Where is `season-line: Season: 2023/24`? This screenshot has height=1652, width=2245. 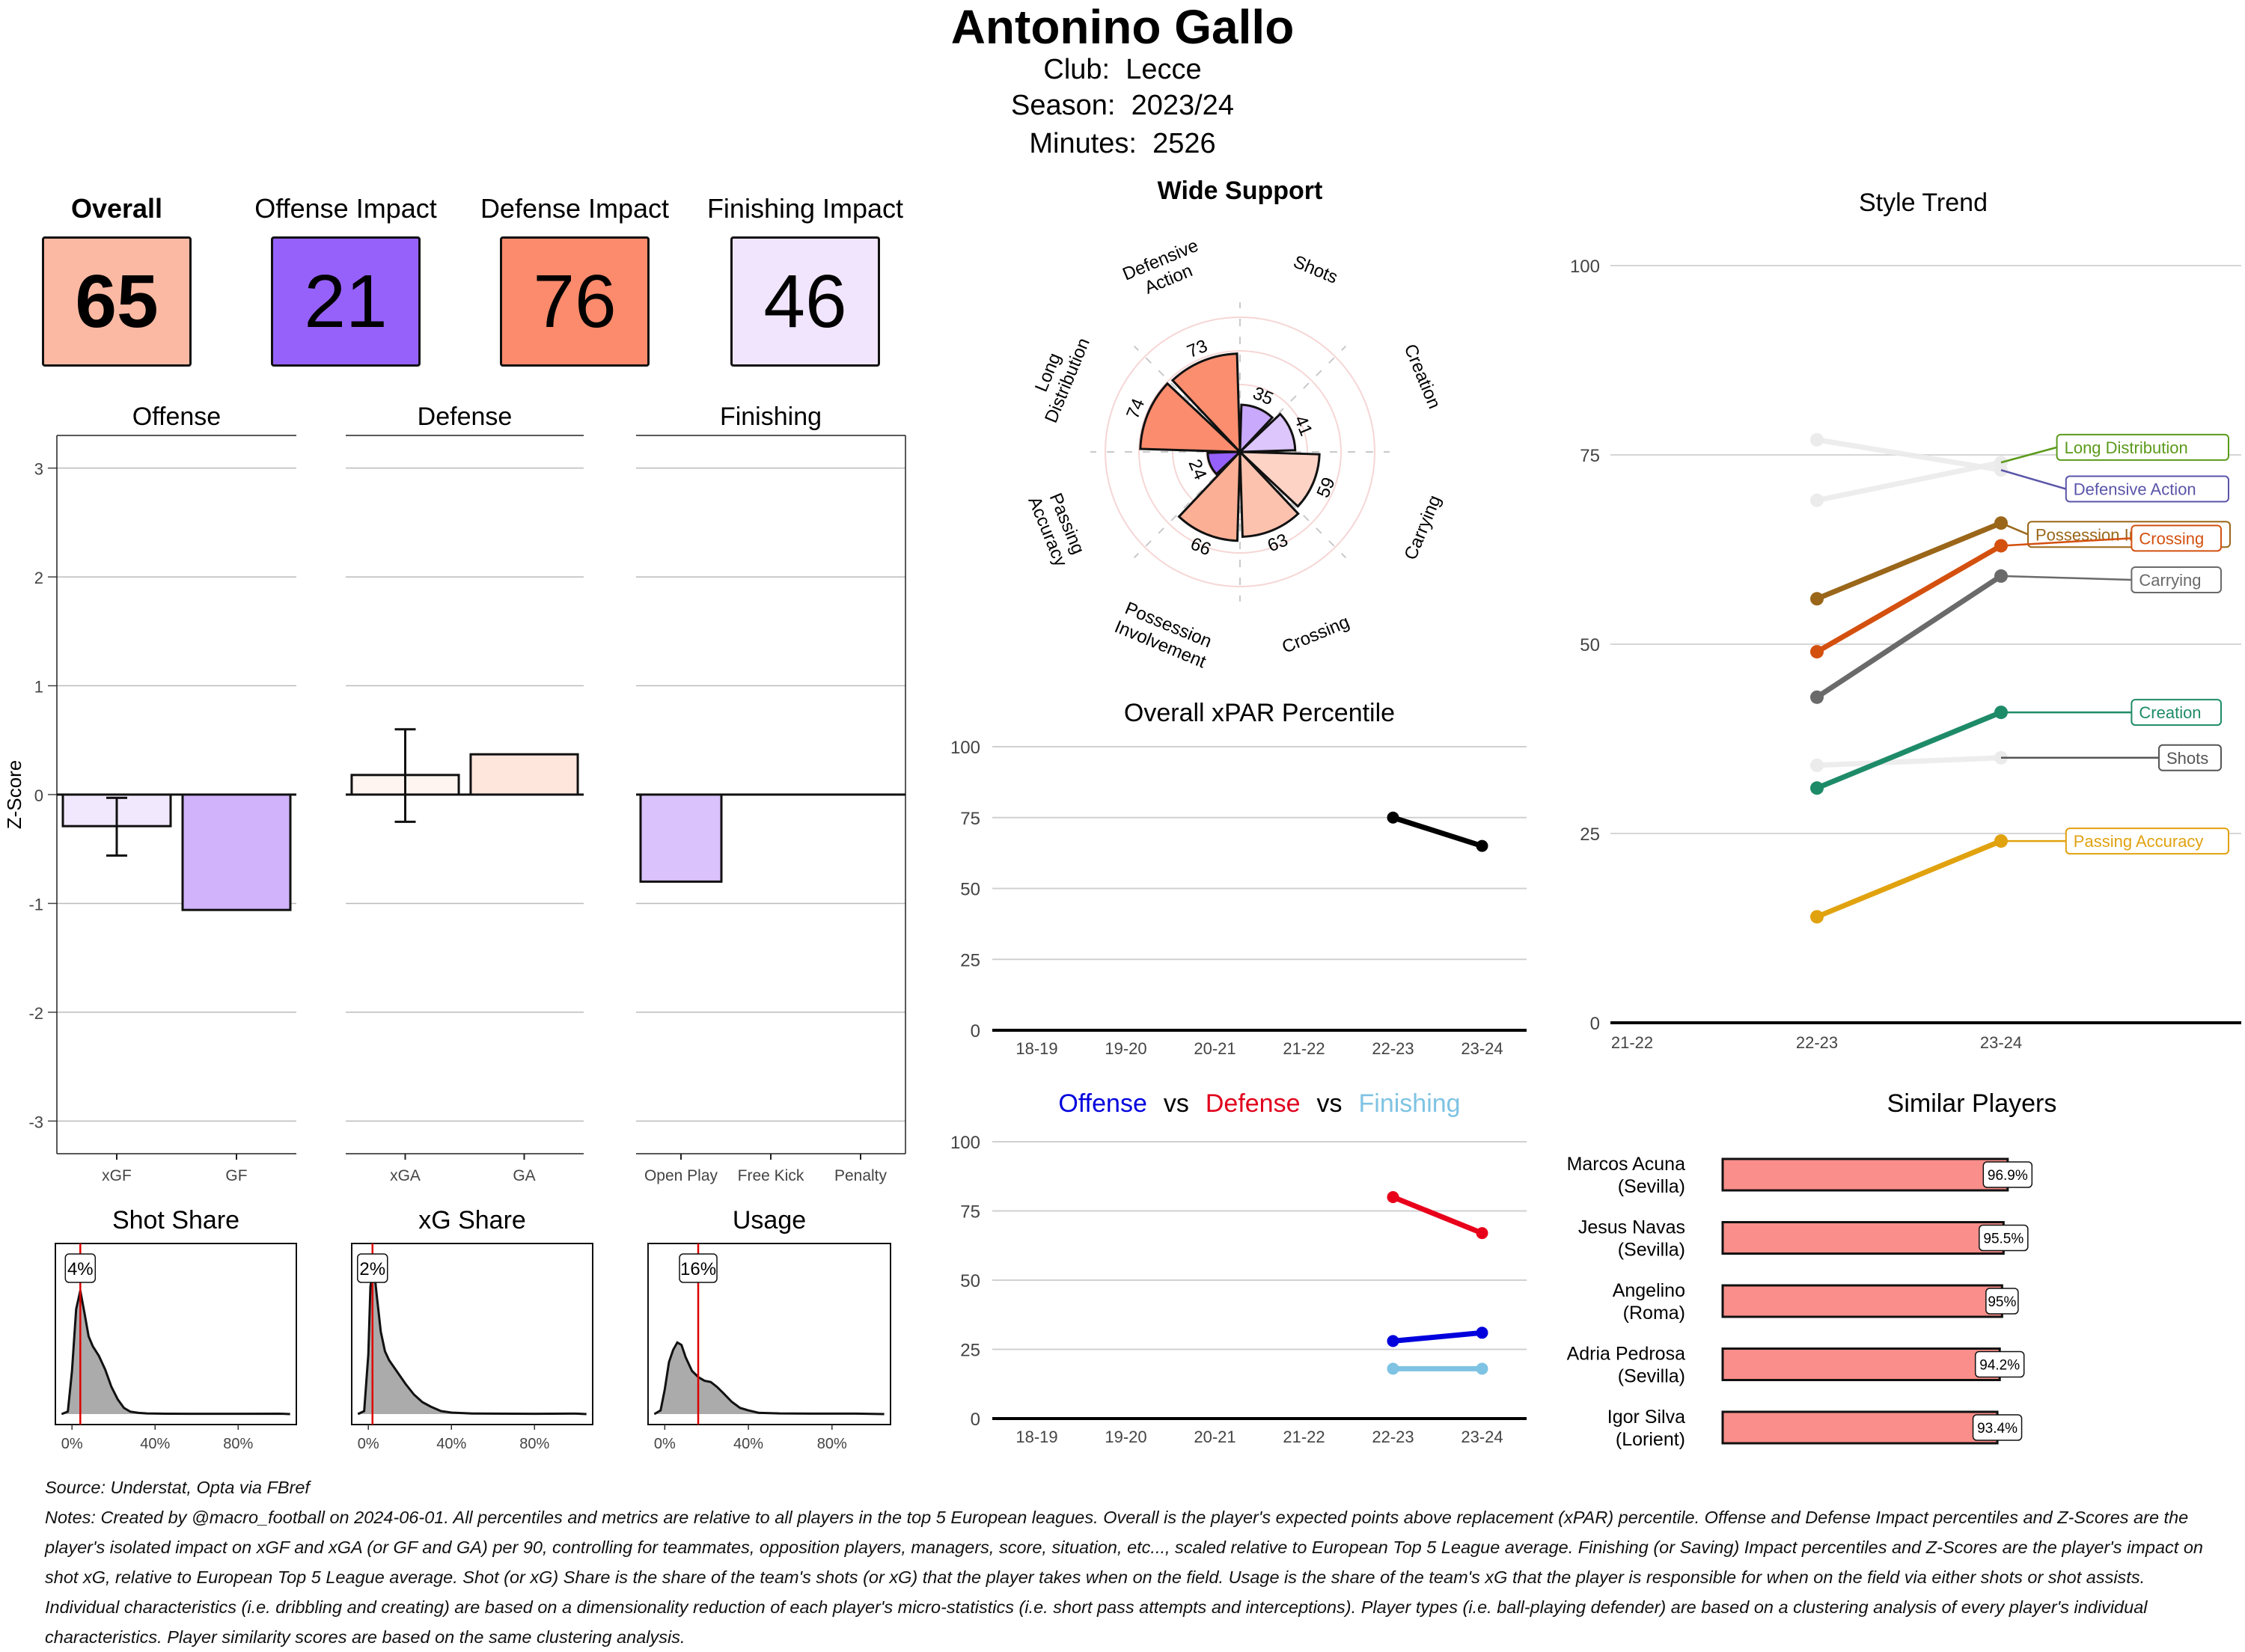
season-line: Season: 2023/24 is located at coordinates (1122, 105).